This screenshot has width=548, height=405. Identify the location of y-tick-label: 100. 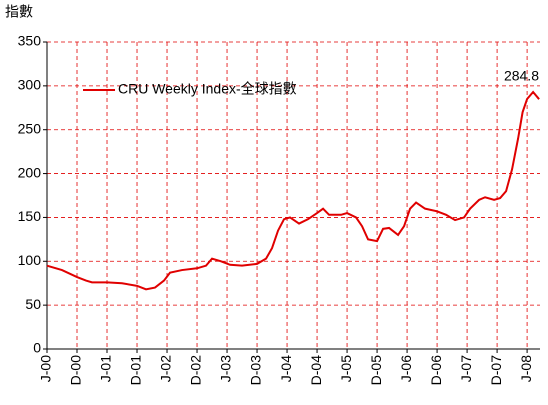
(30, 260).